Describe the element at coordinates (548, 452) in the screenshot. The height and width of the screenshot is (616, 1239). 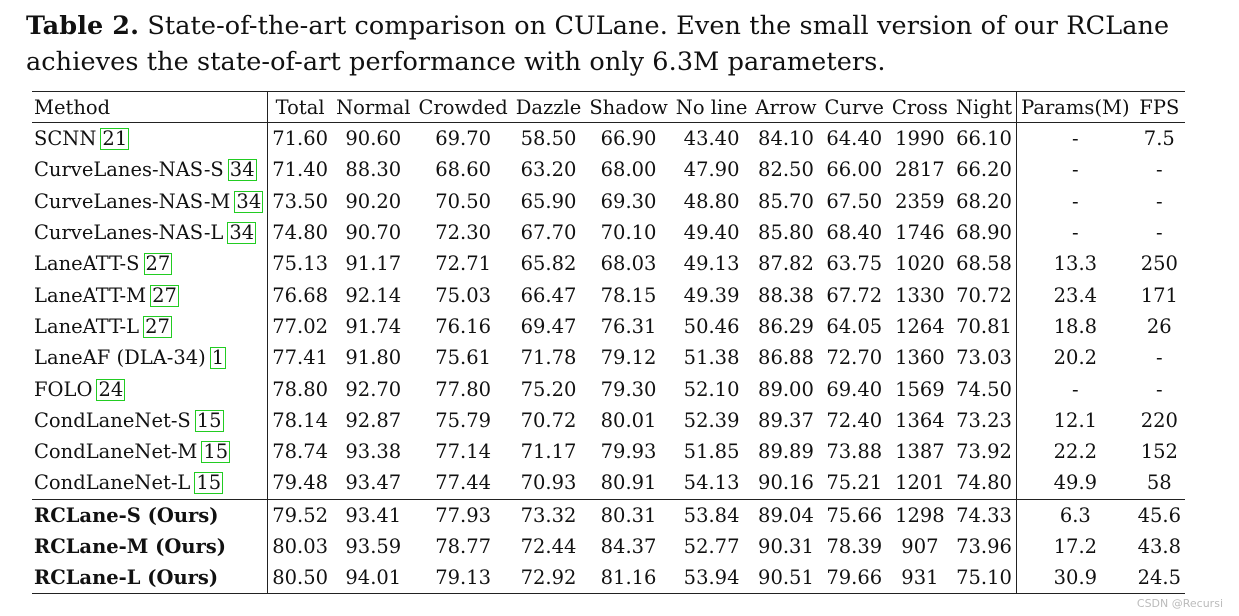
I see `cell-dazzle: 71.17` at that location.